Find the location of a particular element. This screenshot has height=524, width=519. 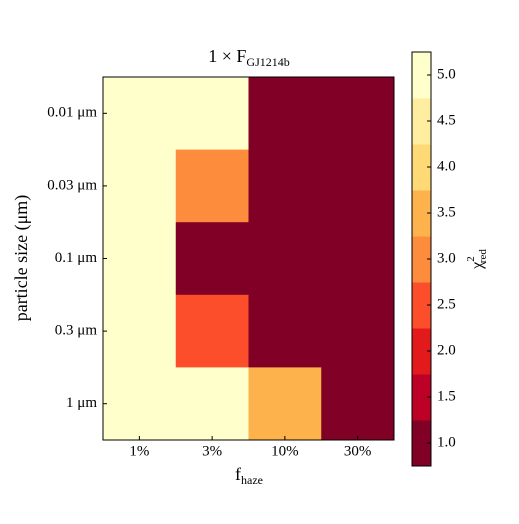

colorbar-tick-label: 2.0 is located at coordinates (446, 350).